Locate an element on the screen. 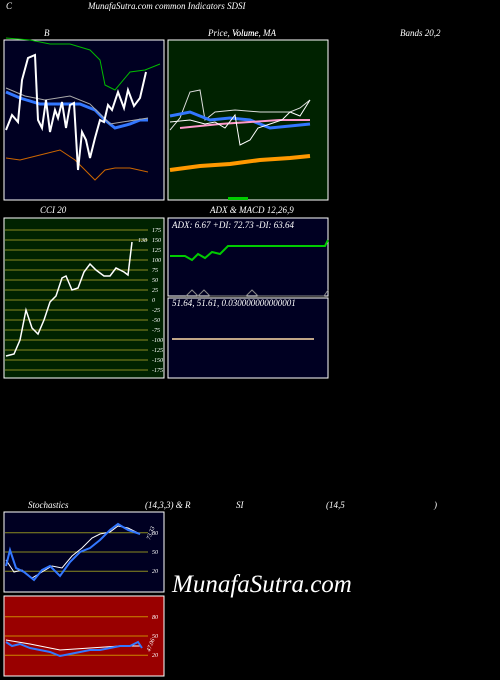 The height and width of the screenshot is (680, 500). adx-readout: ADX: 6.67 +DI: 72.73 -DI: 63.64 is located at coordinates (233, 225).